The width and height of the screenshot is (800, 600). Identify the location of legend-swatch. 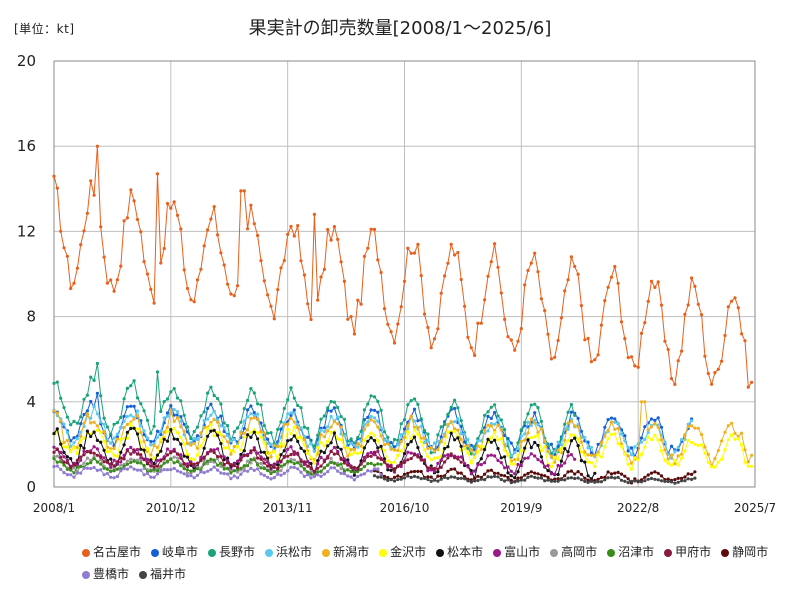
(86, 553).